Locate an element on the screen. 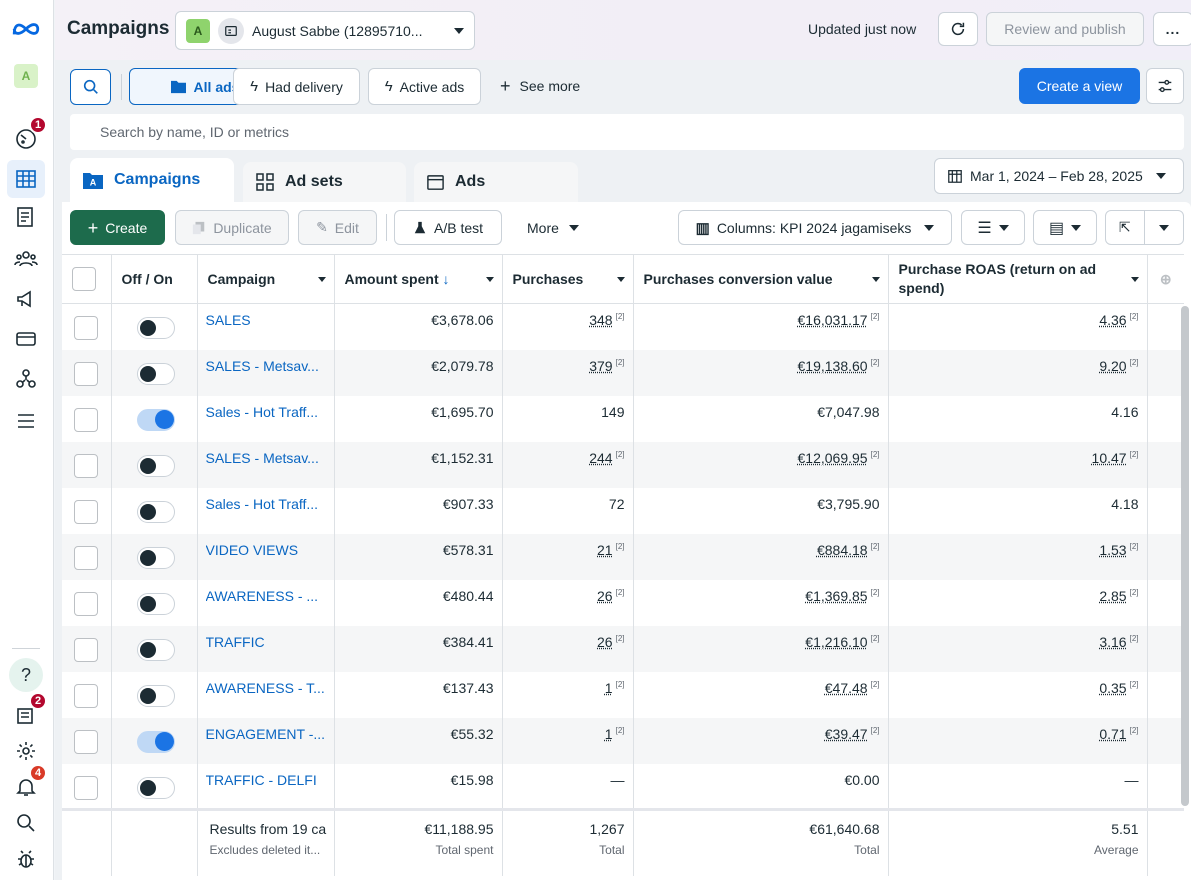 This screenshot has height=880, width=1191. add-column-icon: ⊕ is located at coordinates (1165, 279).